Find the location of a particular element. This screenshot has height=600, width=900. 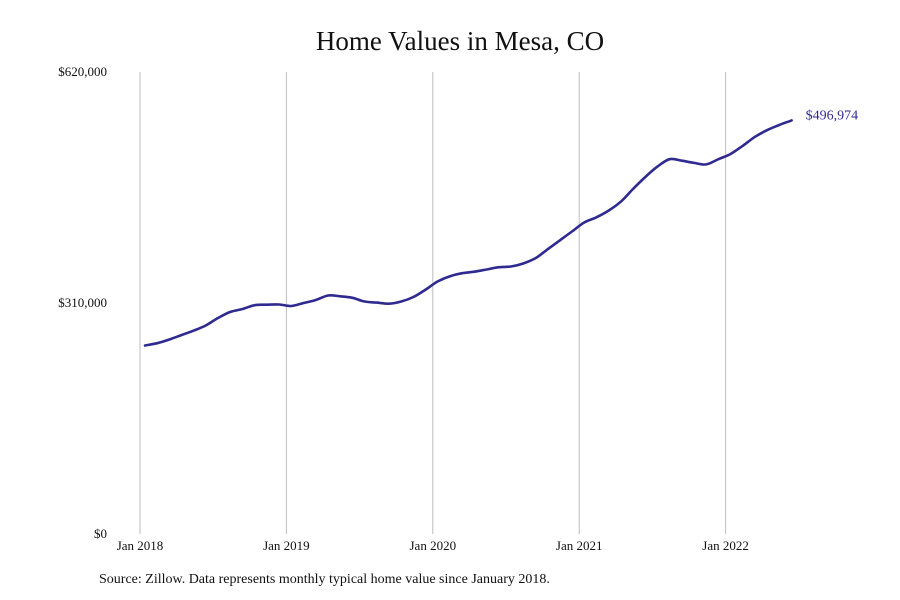

y-axis-tick-labels: $0 $310,000 $620,000 is located at coordinates (82, 302).